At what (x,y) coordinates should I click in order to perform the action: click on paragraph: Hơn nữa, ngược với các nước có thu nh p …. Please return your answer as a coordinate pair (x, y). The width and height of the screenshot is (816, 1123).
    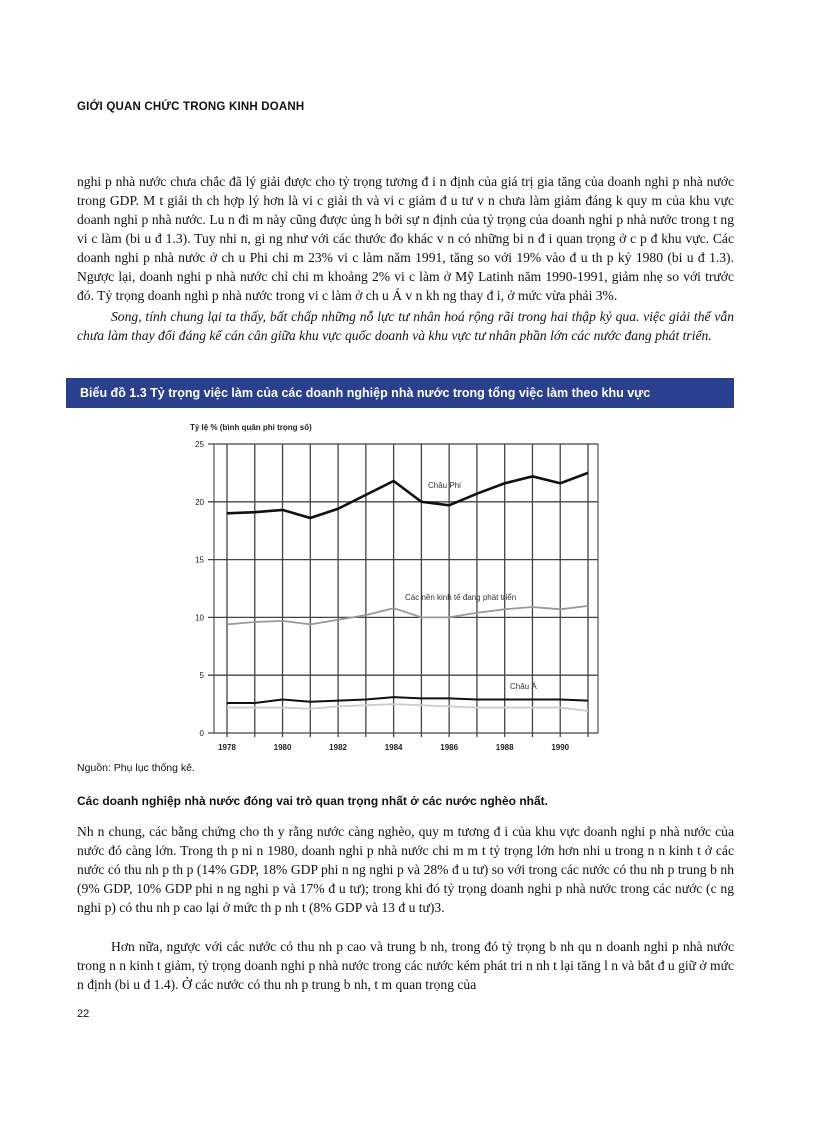
    Looking at the image, I should click on (405, 965).